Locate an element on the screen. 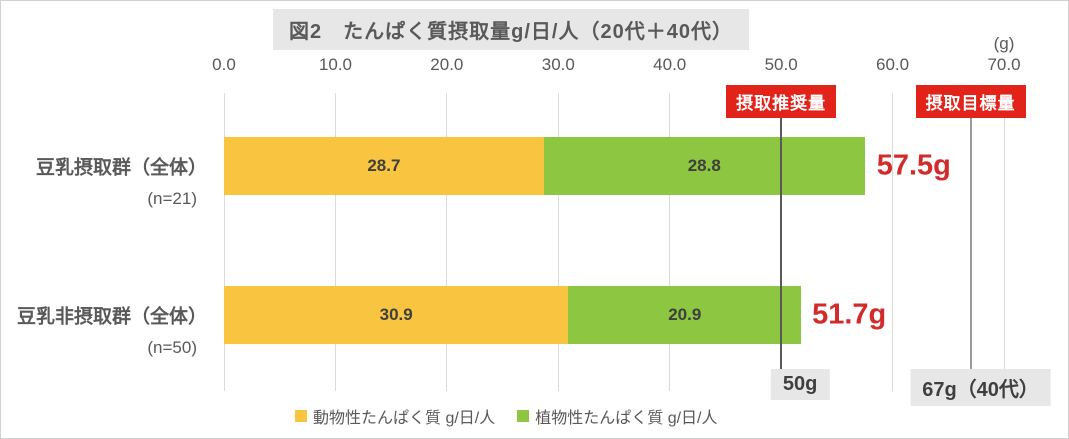 The height and width of the screenshot is (439, 1069). axis-tick-label: 30.0 is located at coordinates (558, 64).